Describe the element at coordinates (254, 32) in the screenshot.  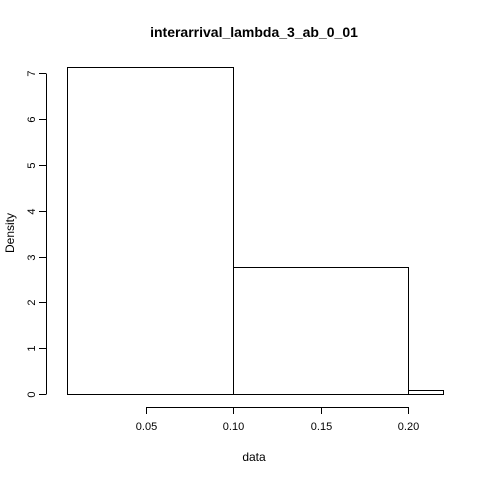
I see `chart-title: interarrival_lambda_3_ab_0_01` at that location.